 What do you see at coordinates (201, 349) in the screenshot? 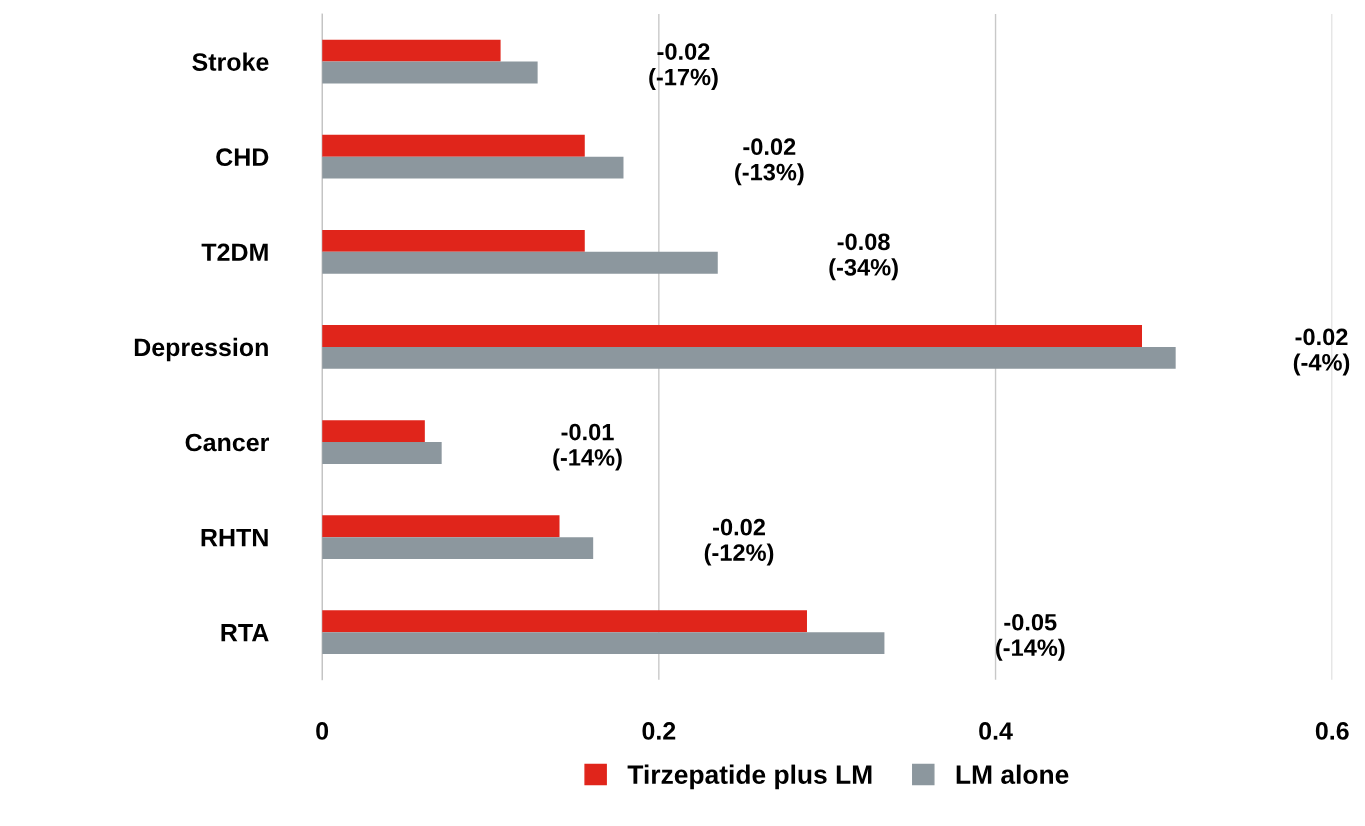
I see `y-tick-label: Depression` at bounding box center [201, 349].